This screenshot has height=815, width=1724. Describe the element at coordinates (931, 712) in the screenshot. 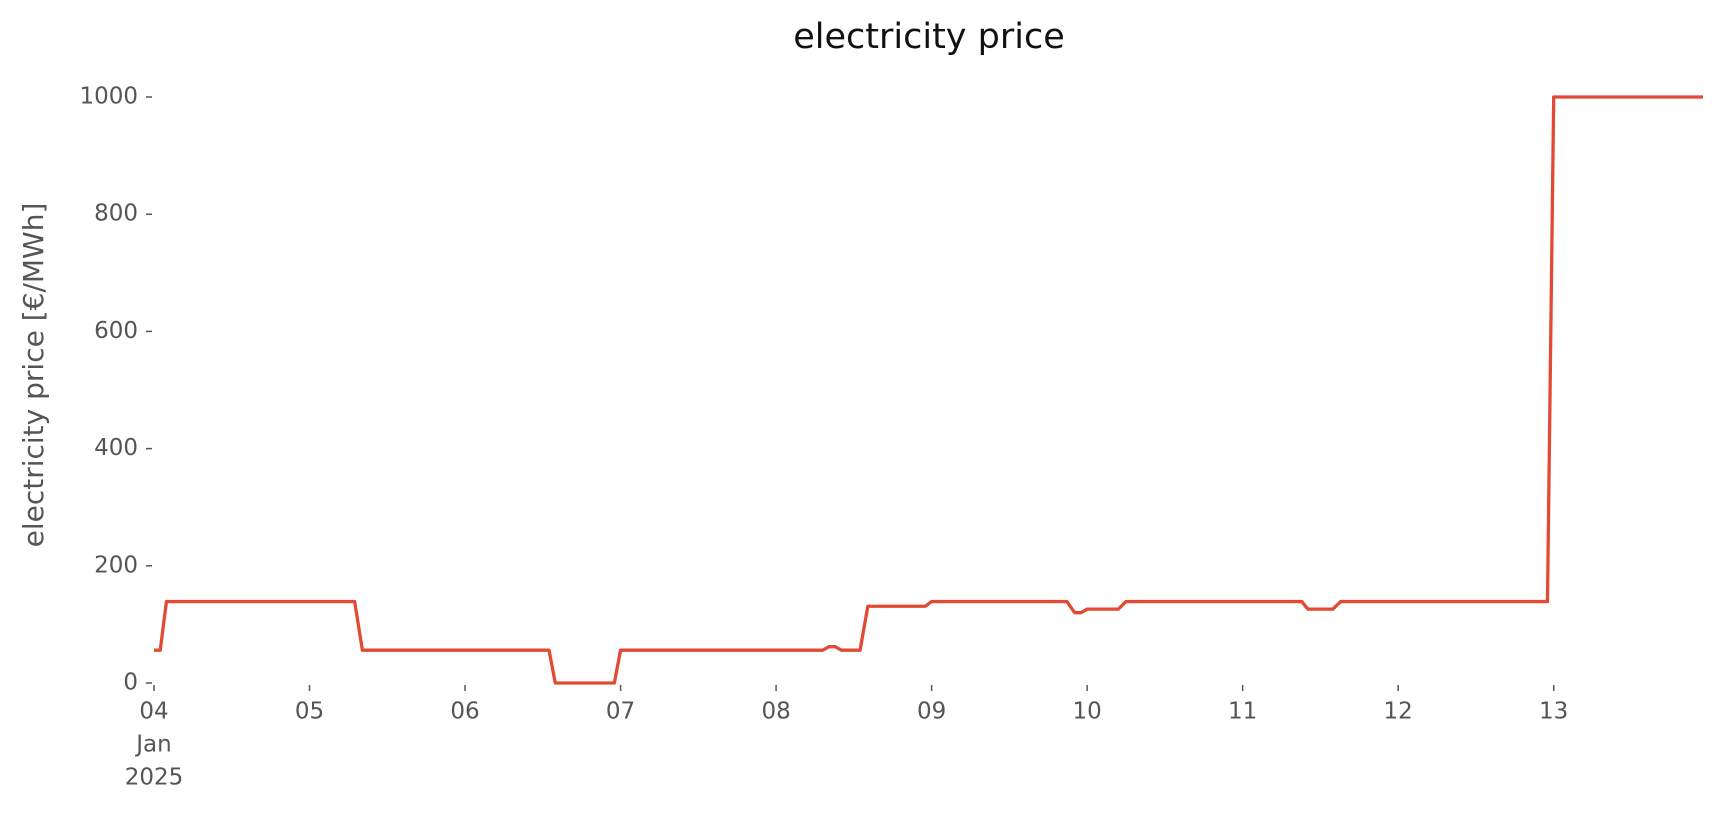

I see `x-tick-label: 09` at that location.